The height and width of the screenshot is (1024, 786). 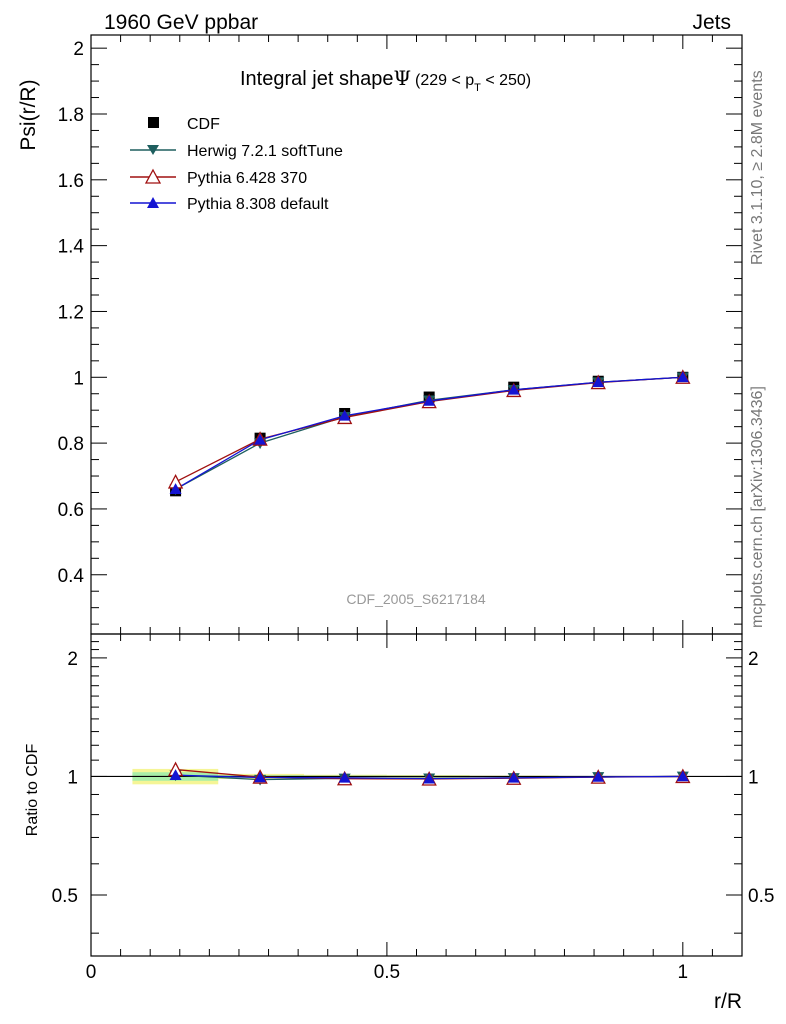 I want to click on plot-title-subscript: T, so click(x=477, y=88).